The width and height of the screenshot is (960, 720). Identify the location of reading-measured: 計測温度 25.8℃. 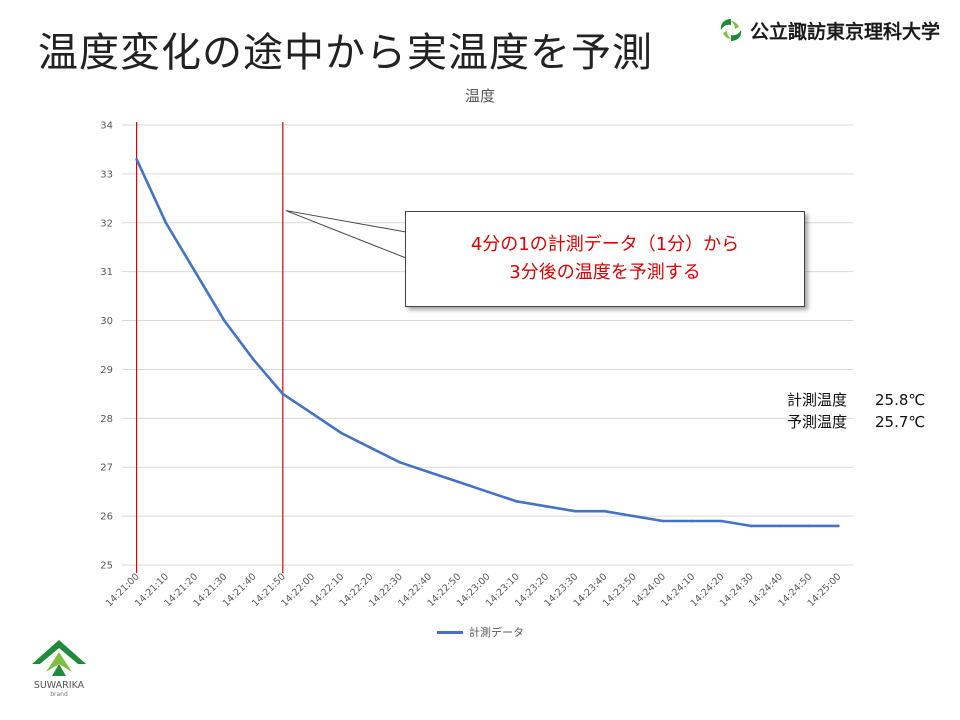
(856, 400).